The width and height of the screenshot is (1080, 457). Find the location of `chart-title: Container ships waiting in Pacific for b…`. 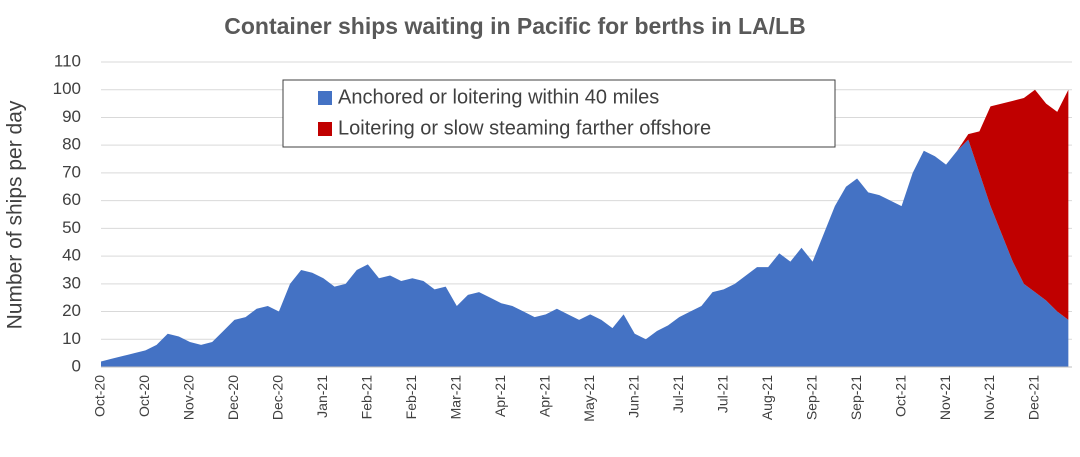

chart-title: Container ships waiting in Pacific for b… is located at coordinates (514, 26).